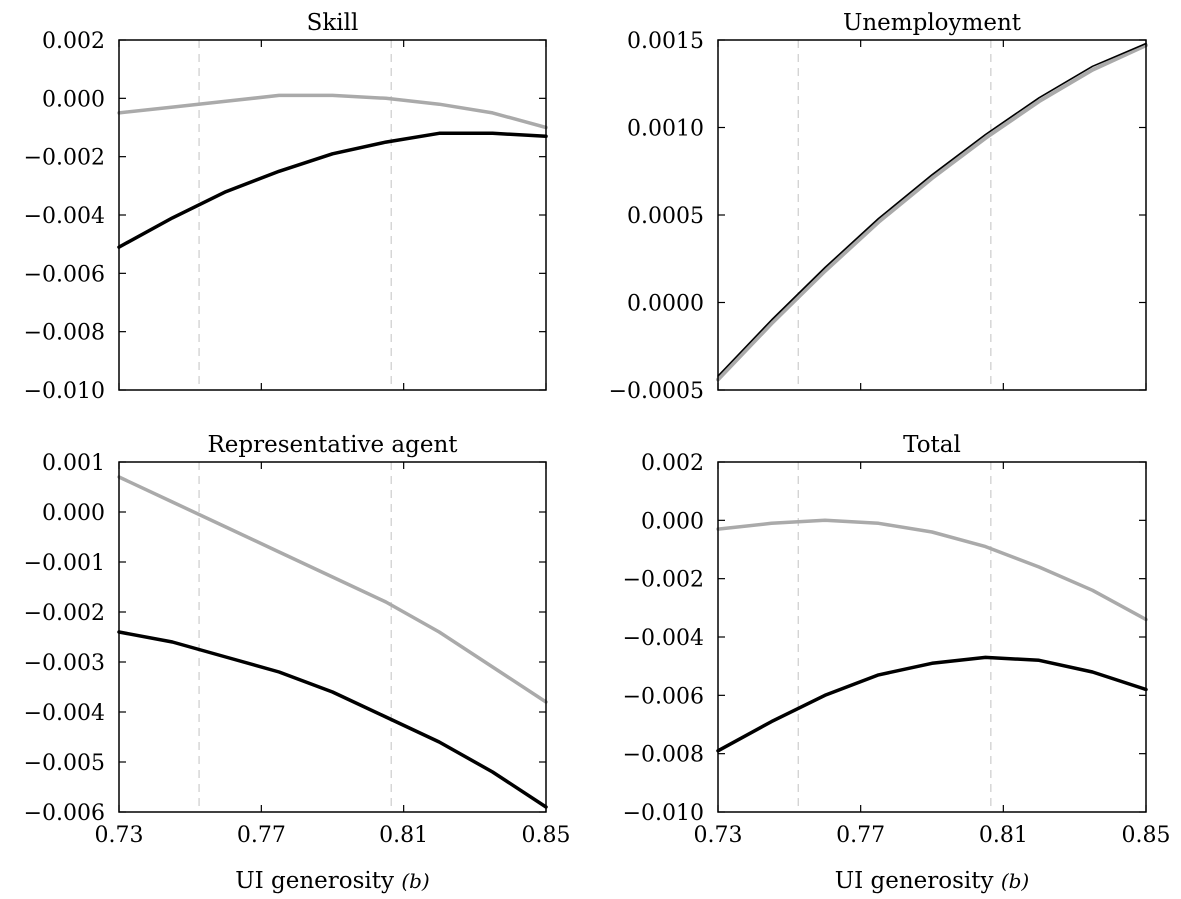 The width and height of the screenshot is (1181, 899). I want to click on y-tick-label: −0.001, so click(64, 563).